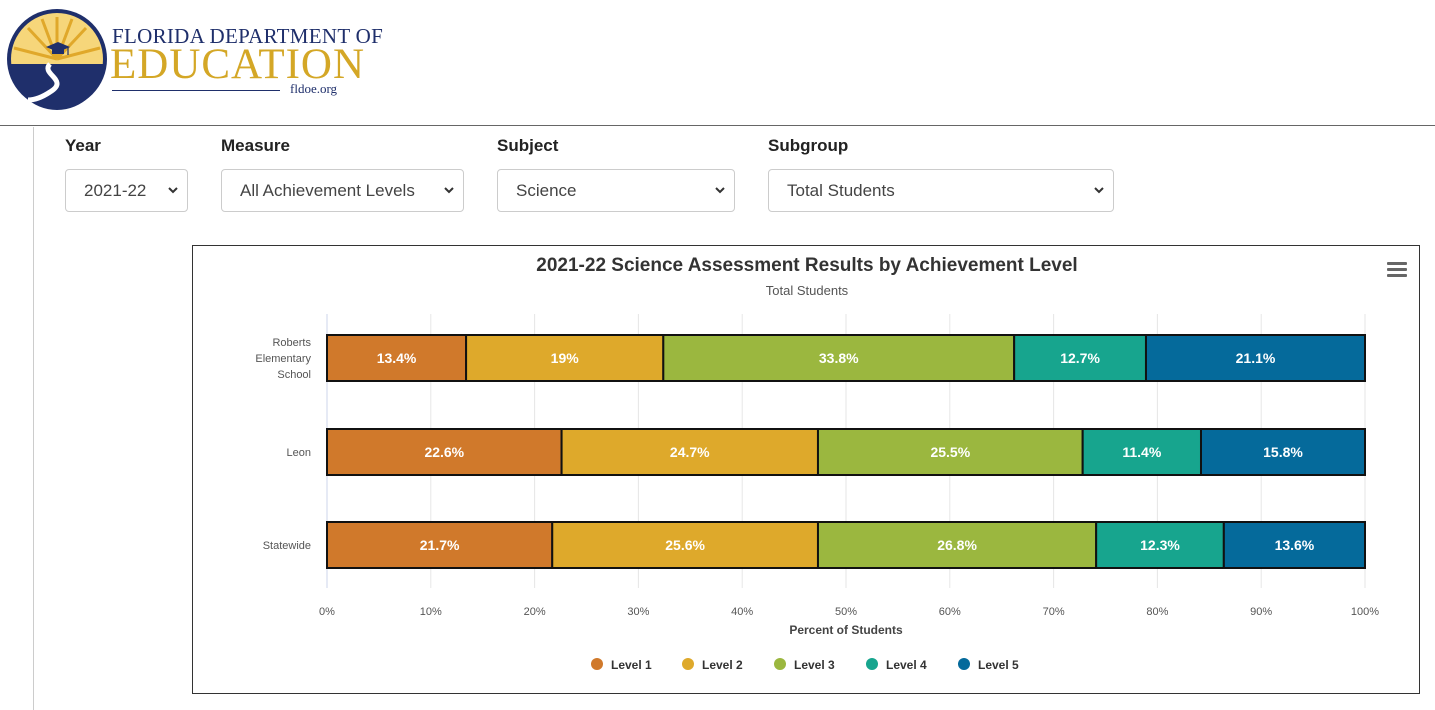  Describe the element at coordinates (941, 190) in the screenshot. I see `subgroup-select: Total Students` at that location.